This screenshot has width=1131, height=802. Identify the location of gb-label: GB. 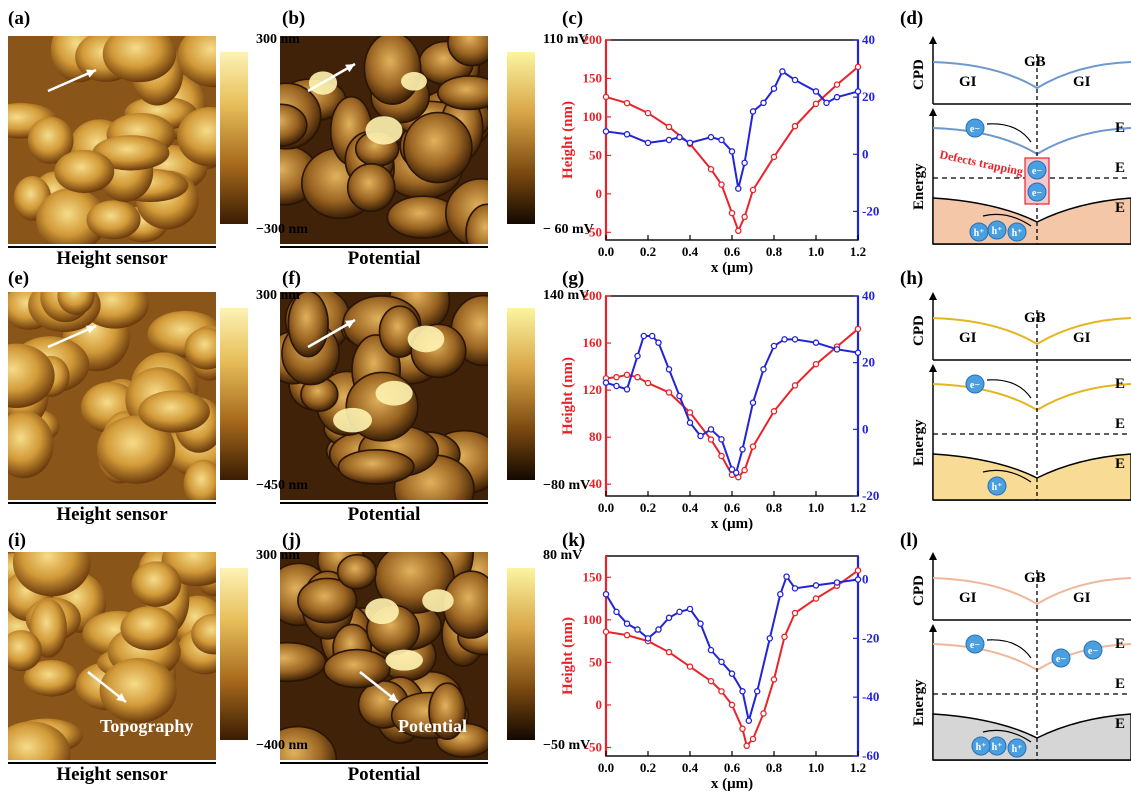
(1035, 62).